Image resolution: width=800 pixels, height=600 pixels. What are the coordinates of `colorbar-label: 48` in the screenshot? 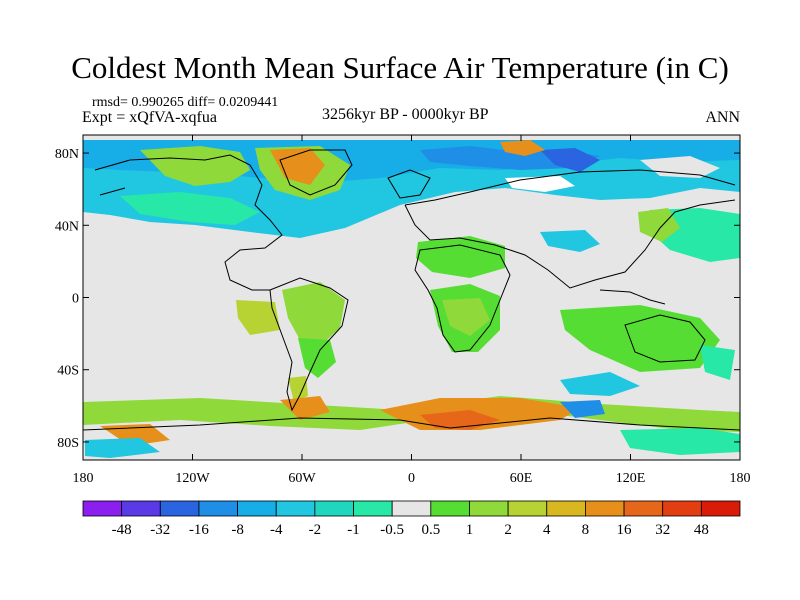 It's located at (701, 530).